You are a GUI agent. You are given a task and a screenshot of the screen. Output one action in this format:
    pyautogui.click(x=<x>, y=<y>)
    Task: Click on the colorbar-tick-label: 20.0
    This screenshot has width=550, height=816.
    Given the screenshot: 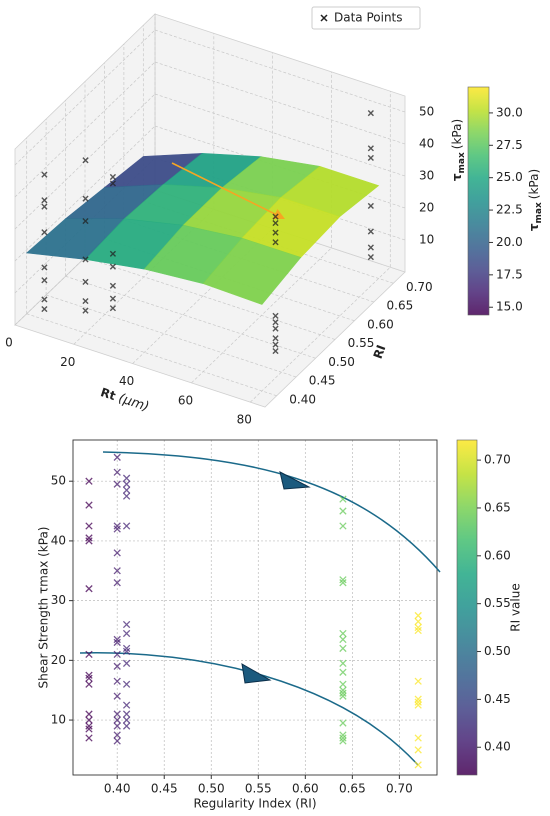 What is the action you would take?
    pyautogui.click(x=509, y=242)
    